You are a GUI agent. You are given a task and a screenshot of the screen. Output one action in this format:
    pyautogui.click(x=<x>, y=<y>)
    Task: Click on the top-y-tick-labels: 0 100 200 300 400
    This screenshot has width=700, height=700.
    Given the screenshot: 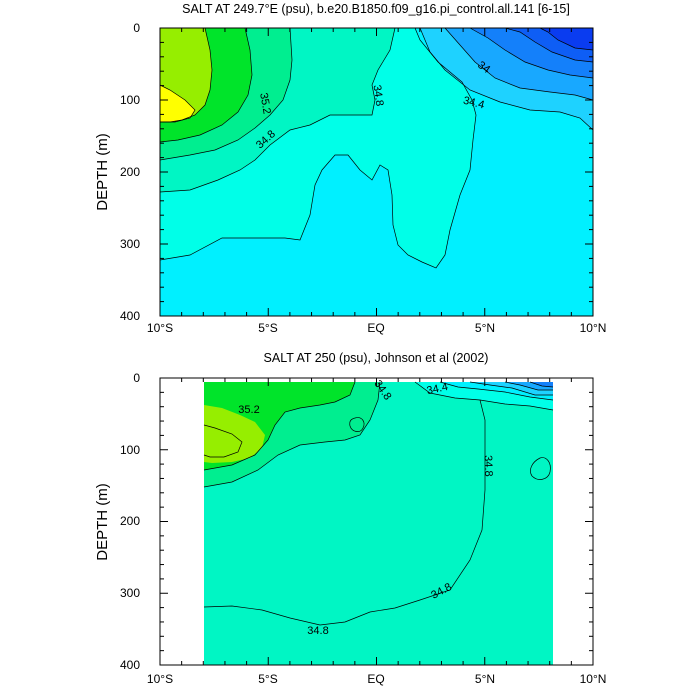 What is the action you would take?
    pyautogui.click(x=130, y=172)
    